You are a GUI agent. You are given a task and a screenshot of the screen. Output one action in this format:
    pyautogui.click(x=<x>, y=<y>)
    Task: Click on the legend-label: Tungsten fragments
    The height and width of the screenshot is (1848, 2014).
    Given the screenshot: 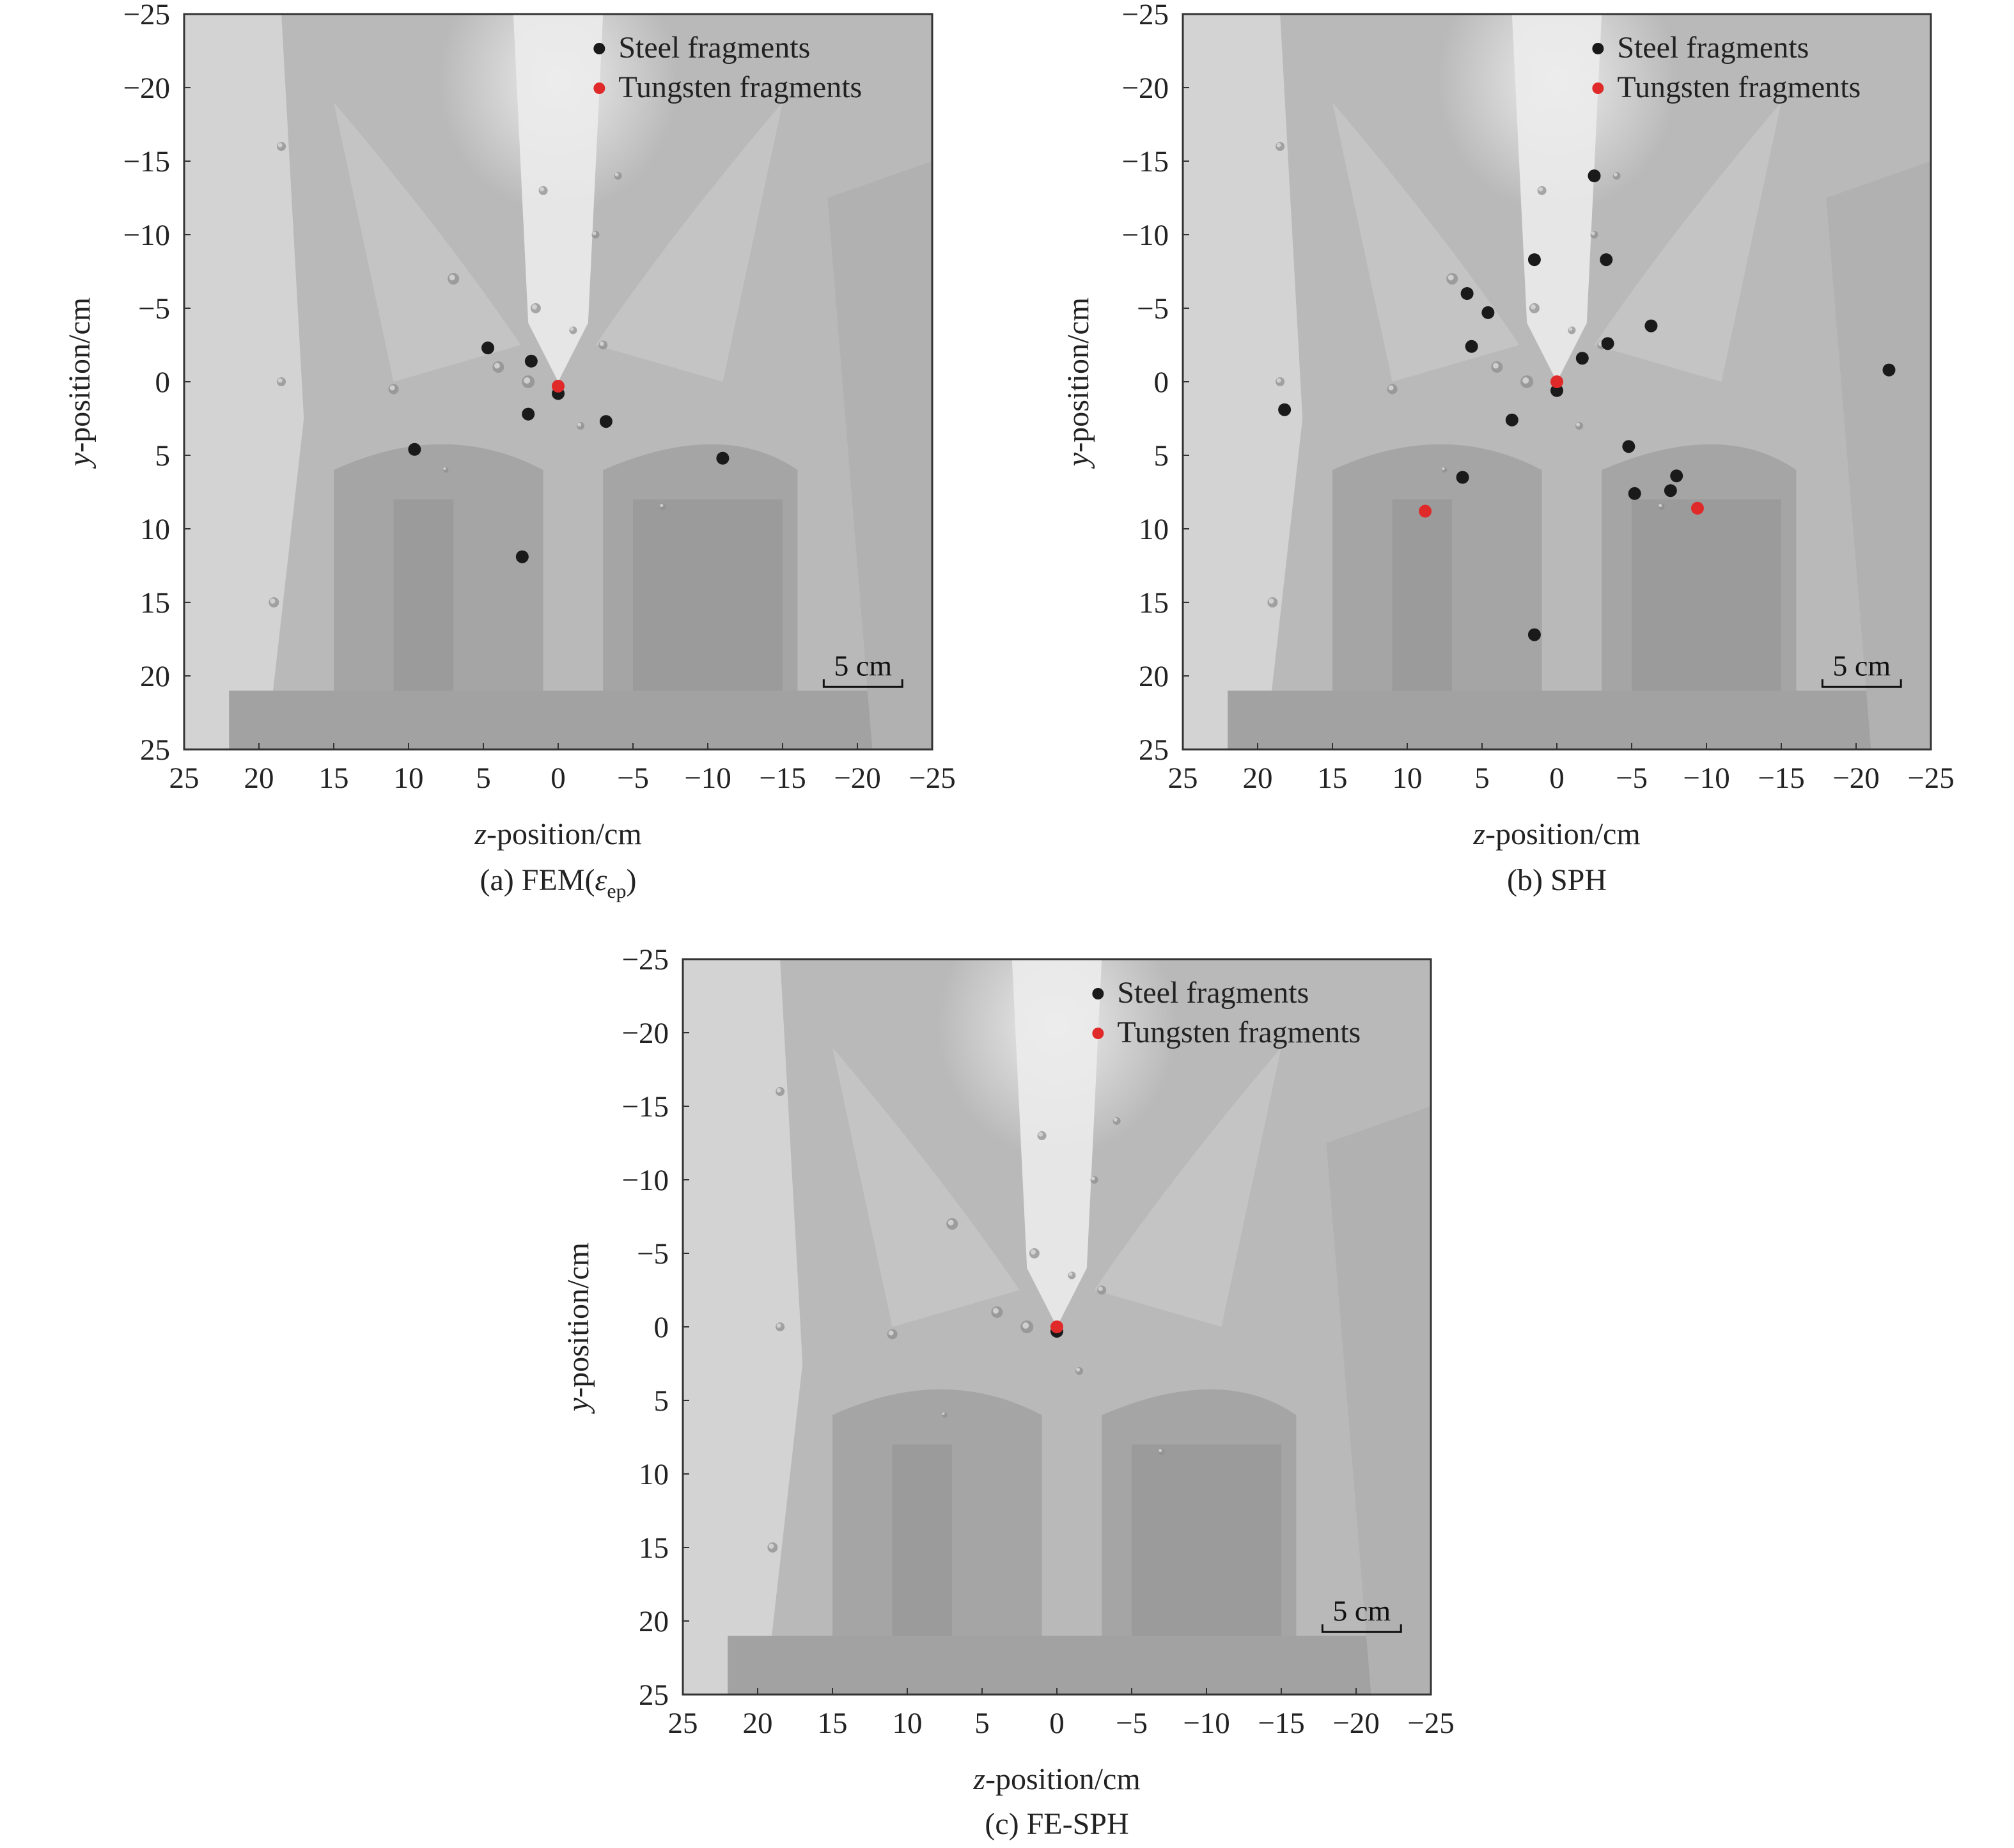 What is the action you would take?
    pyautogui.click(x=1739, y=87)
    